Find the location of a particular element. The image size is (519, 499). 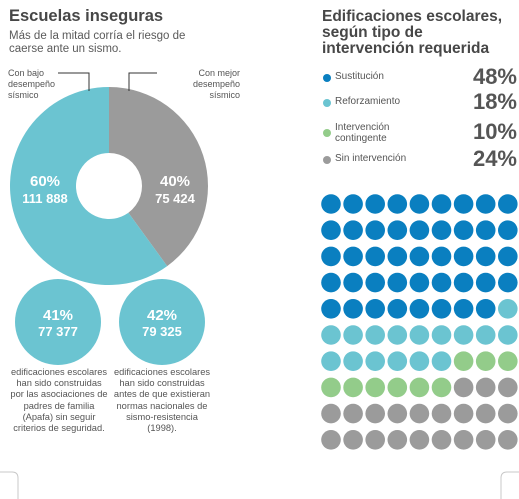

slice-label-low-count: 111 888 is located at coordinates (45, 198).